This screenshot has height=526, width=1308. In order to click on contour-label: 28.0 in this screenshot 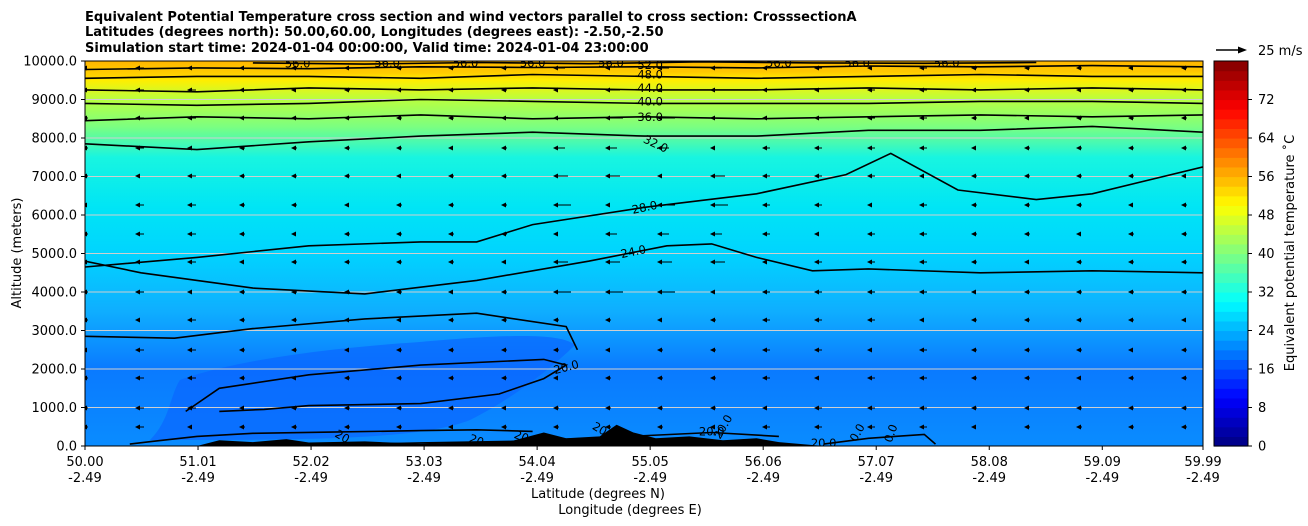, I will do `click(645, 207)`.